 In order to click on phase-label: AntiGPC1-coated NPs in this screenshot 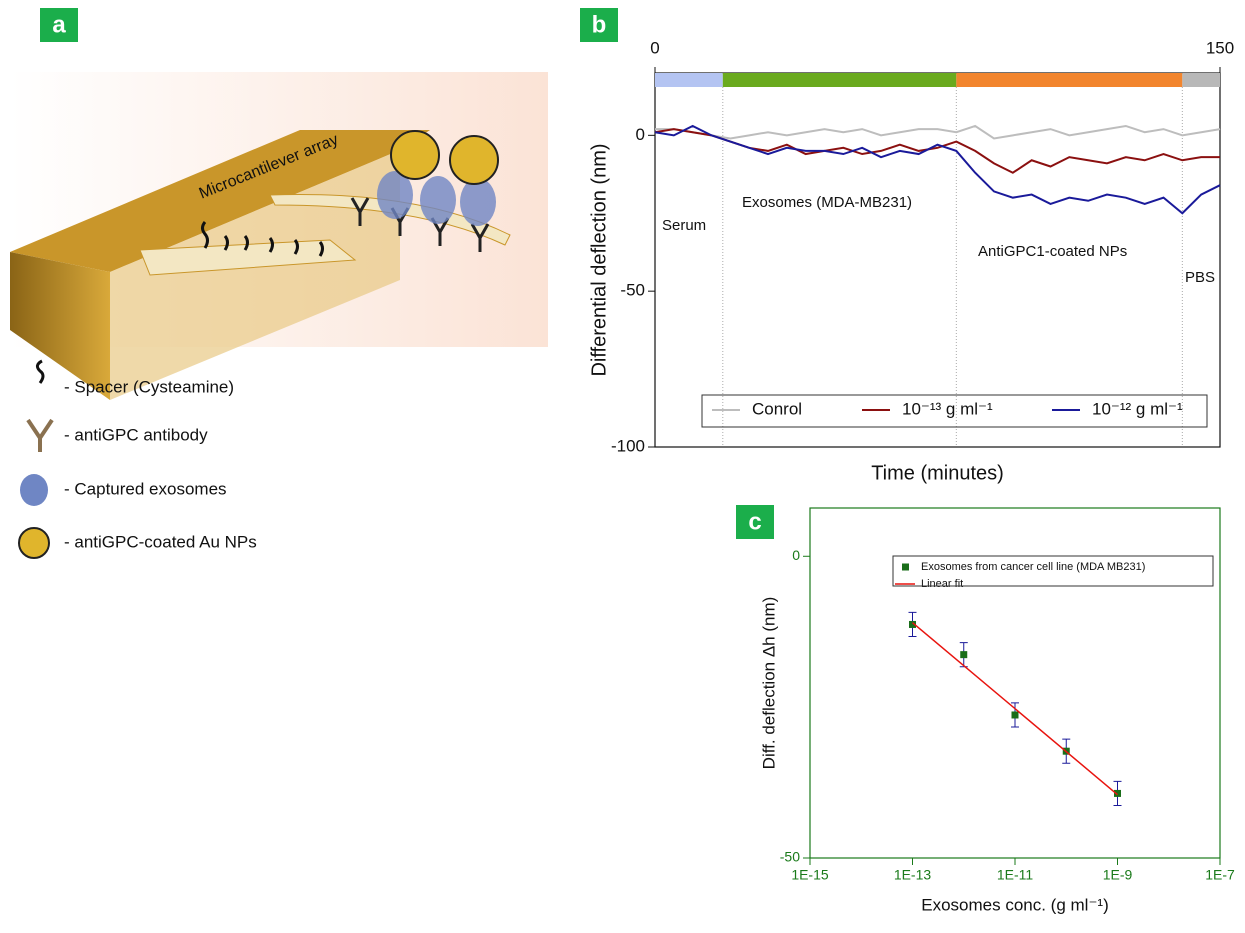, I will do `click(1052, 251)`.